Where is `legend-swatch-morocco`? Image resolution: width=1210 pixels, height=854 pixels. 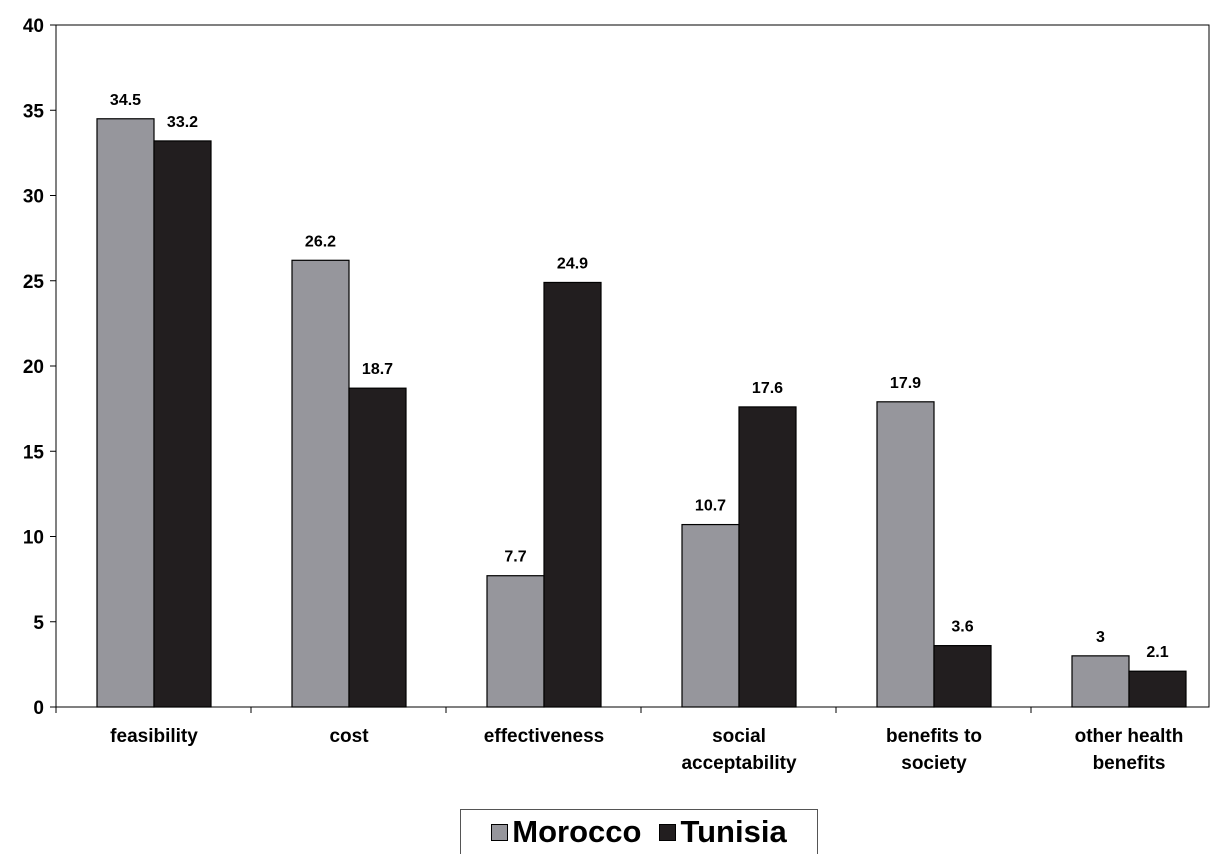
legend-swatch-morocco is located at coordinates (499, 832).